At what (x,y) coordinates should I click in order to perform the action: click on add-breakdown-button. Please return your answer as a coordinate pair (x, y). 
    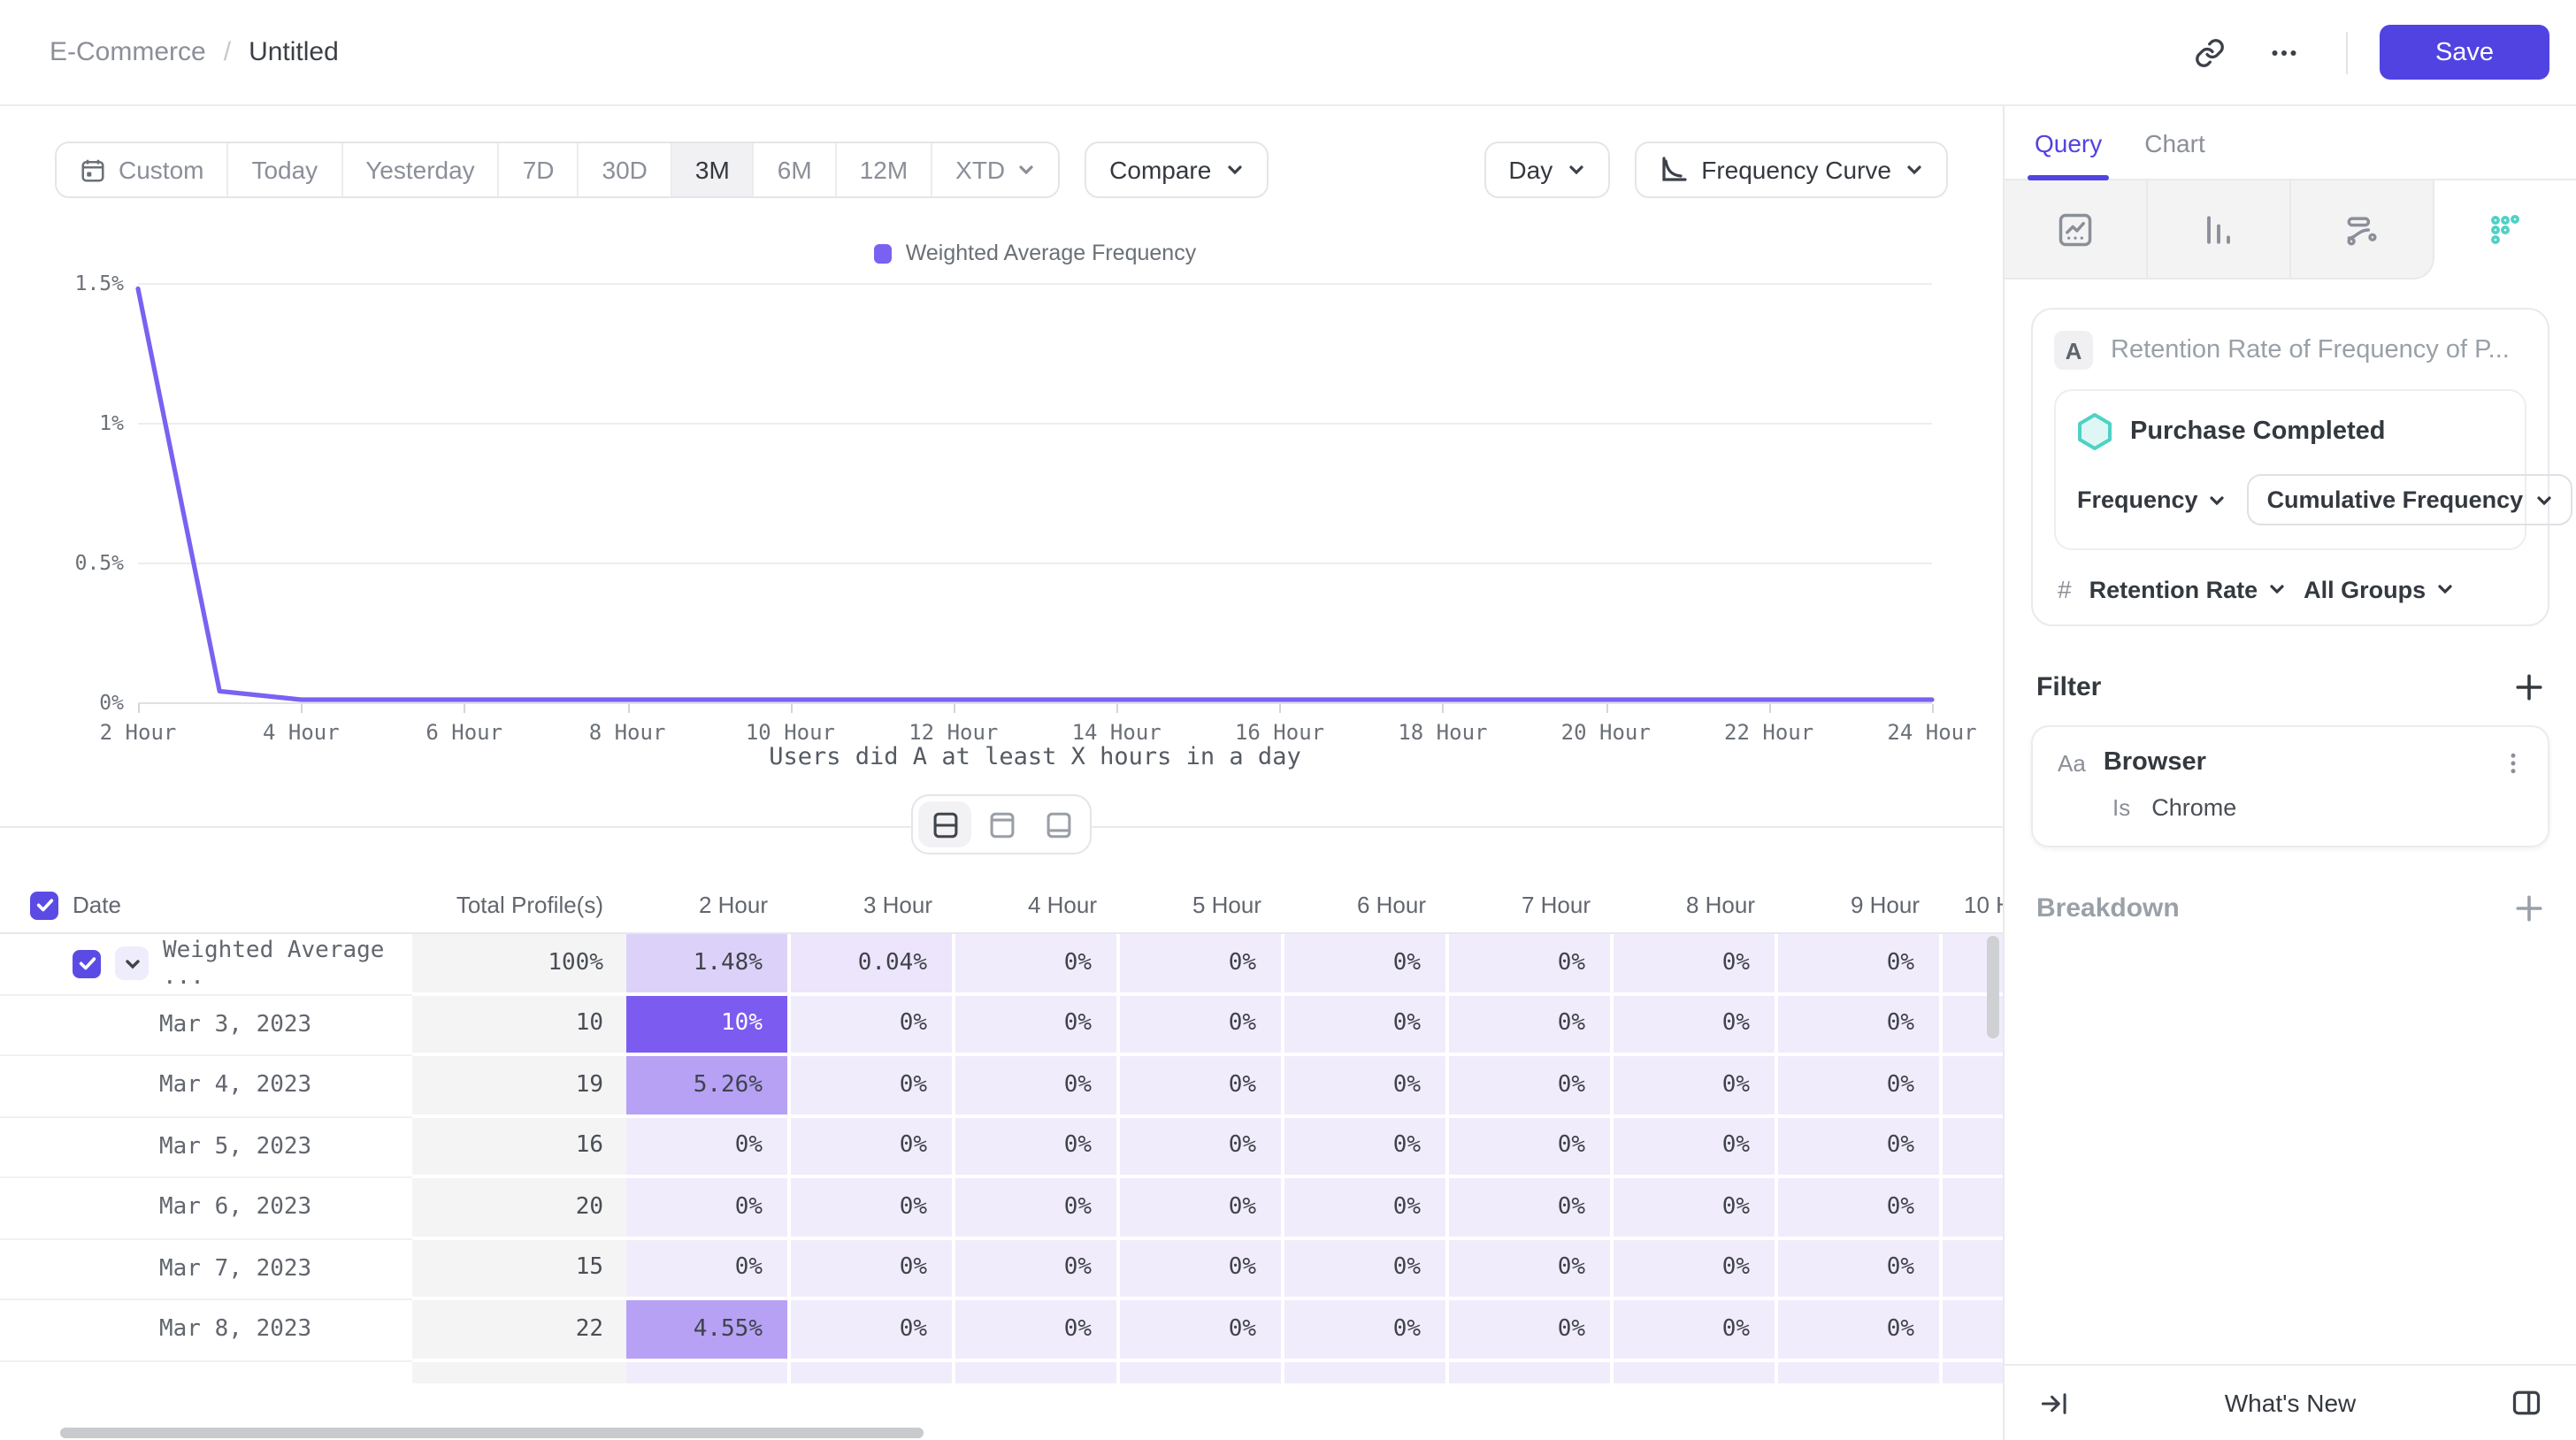
    Looking at the image, I should click on (2529, 908).